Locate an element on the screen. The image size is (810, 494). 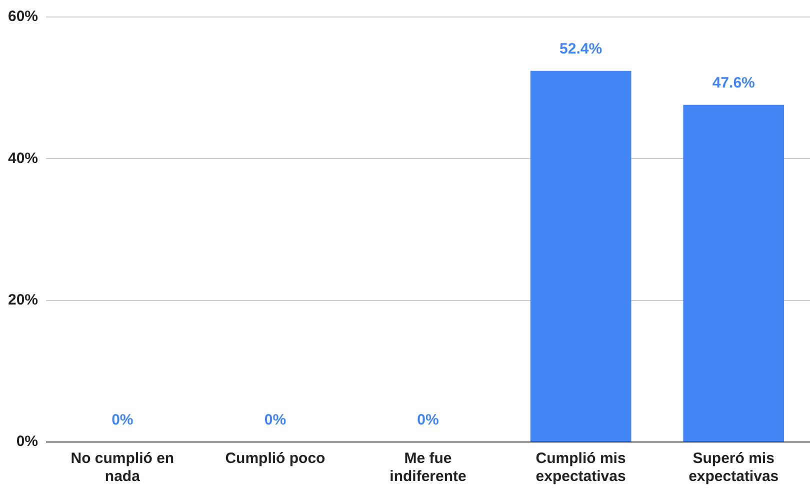
x-tick-label: Cumplió mis expectativas is located at coordinates (581, 468).